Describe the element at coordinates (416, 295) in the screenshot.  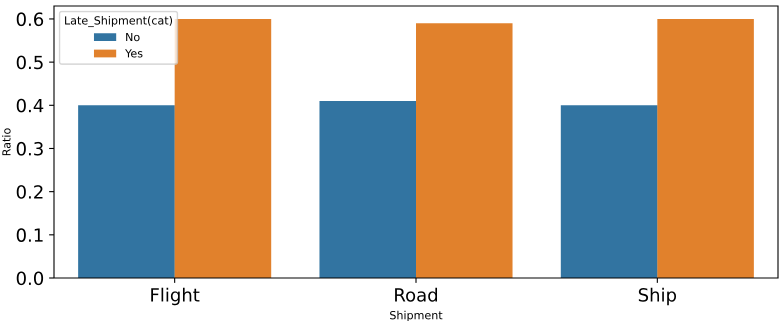
I see `x-tick-label: Road` at that location.